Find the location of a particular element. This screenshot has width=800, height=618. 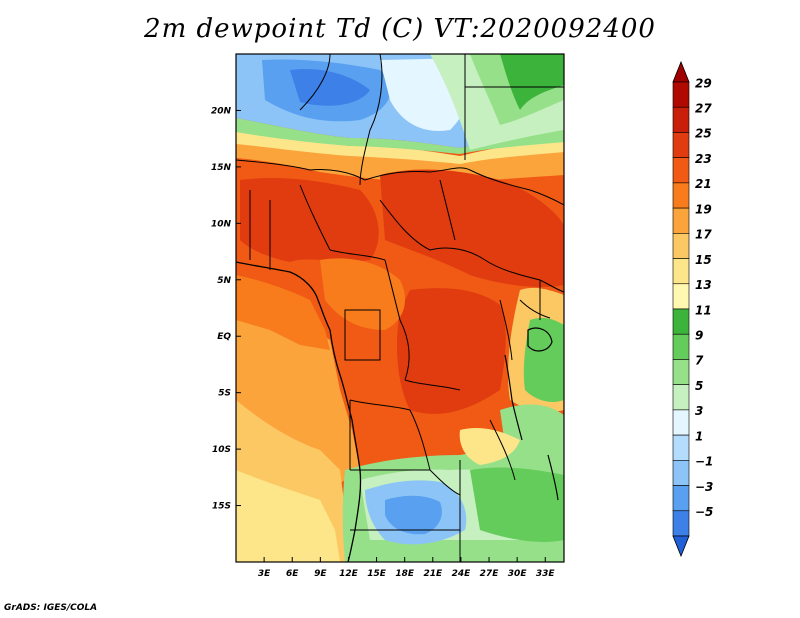

colorbar-label: 17 is located at coordinates (703, 235).